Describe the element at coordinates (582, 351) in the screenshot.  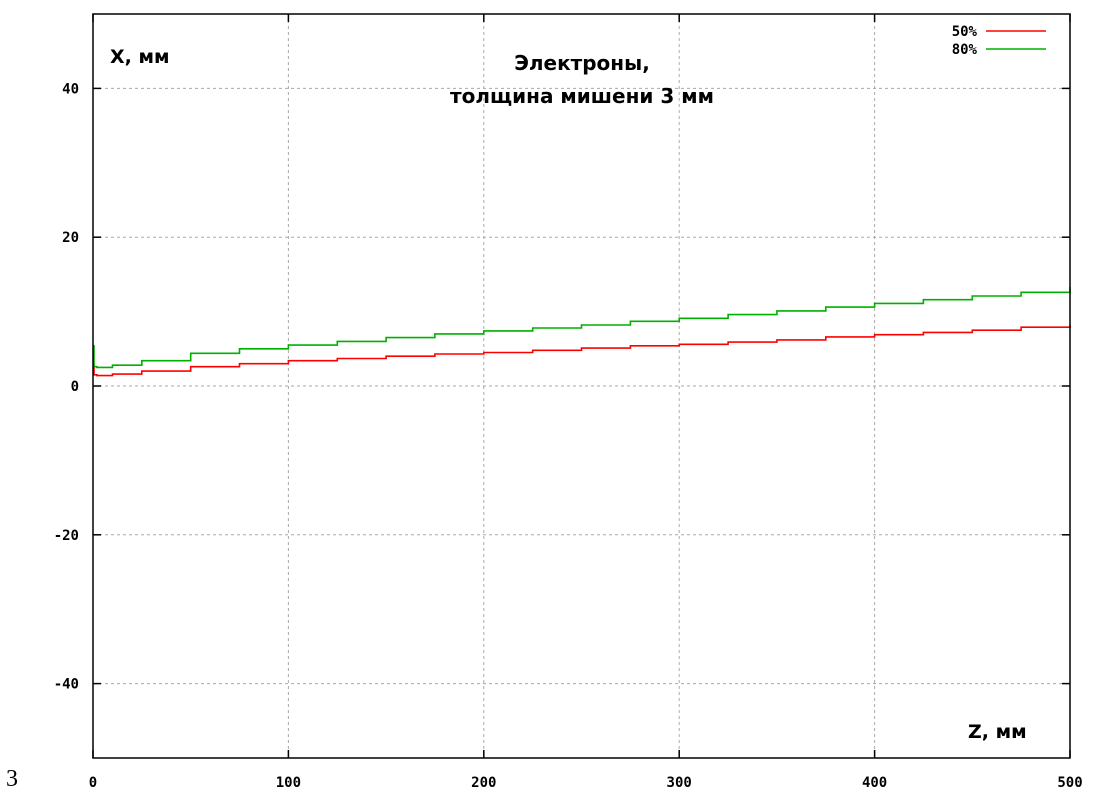
I see `series-line-50pct` at that location.